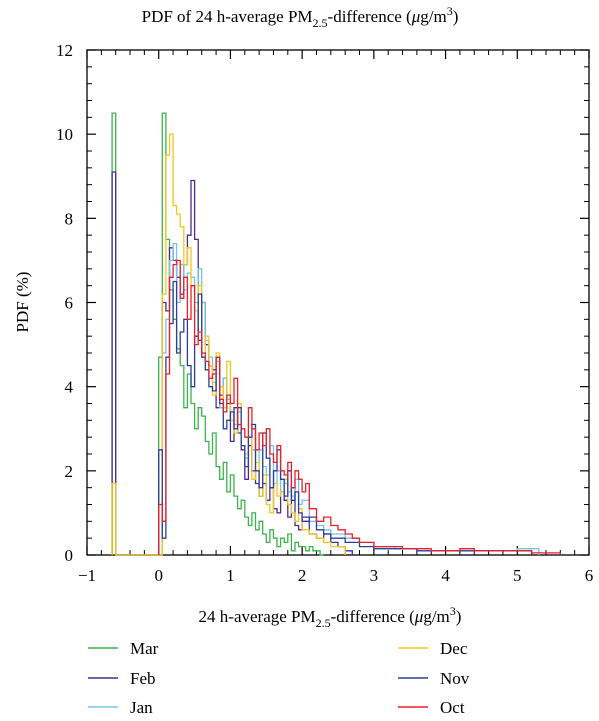  Describe the element at coordinates (144, 648) in the screenshot. I see `legend-label-mar: Mar` at that location.